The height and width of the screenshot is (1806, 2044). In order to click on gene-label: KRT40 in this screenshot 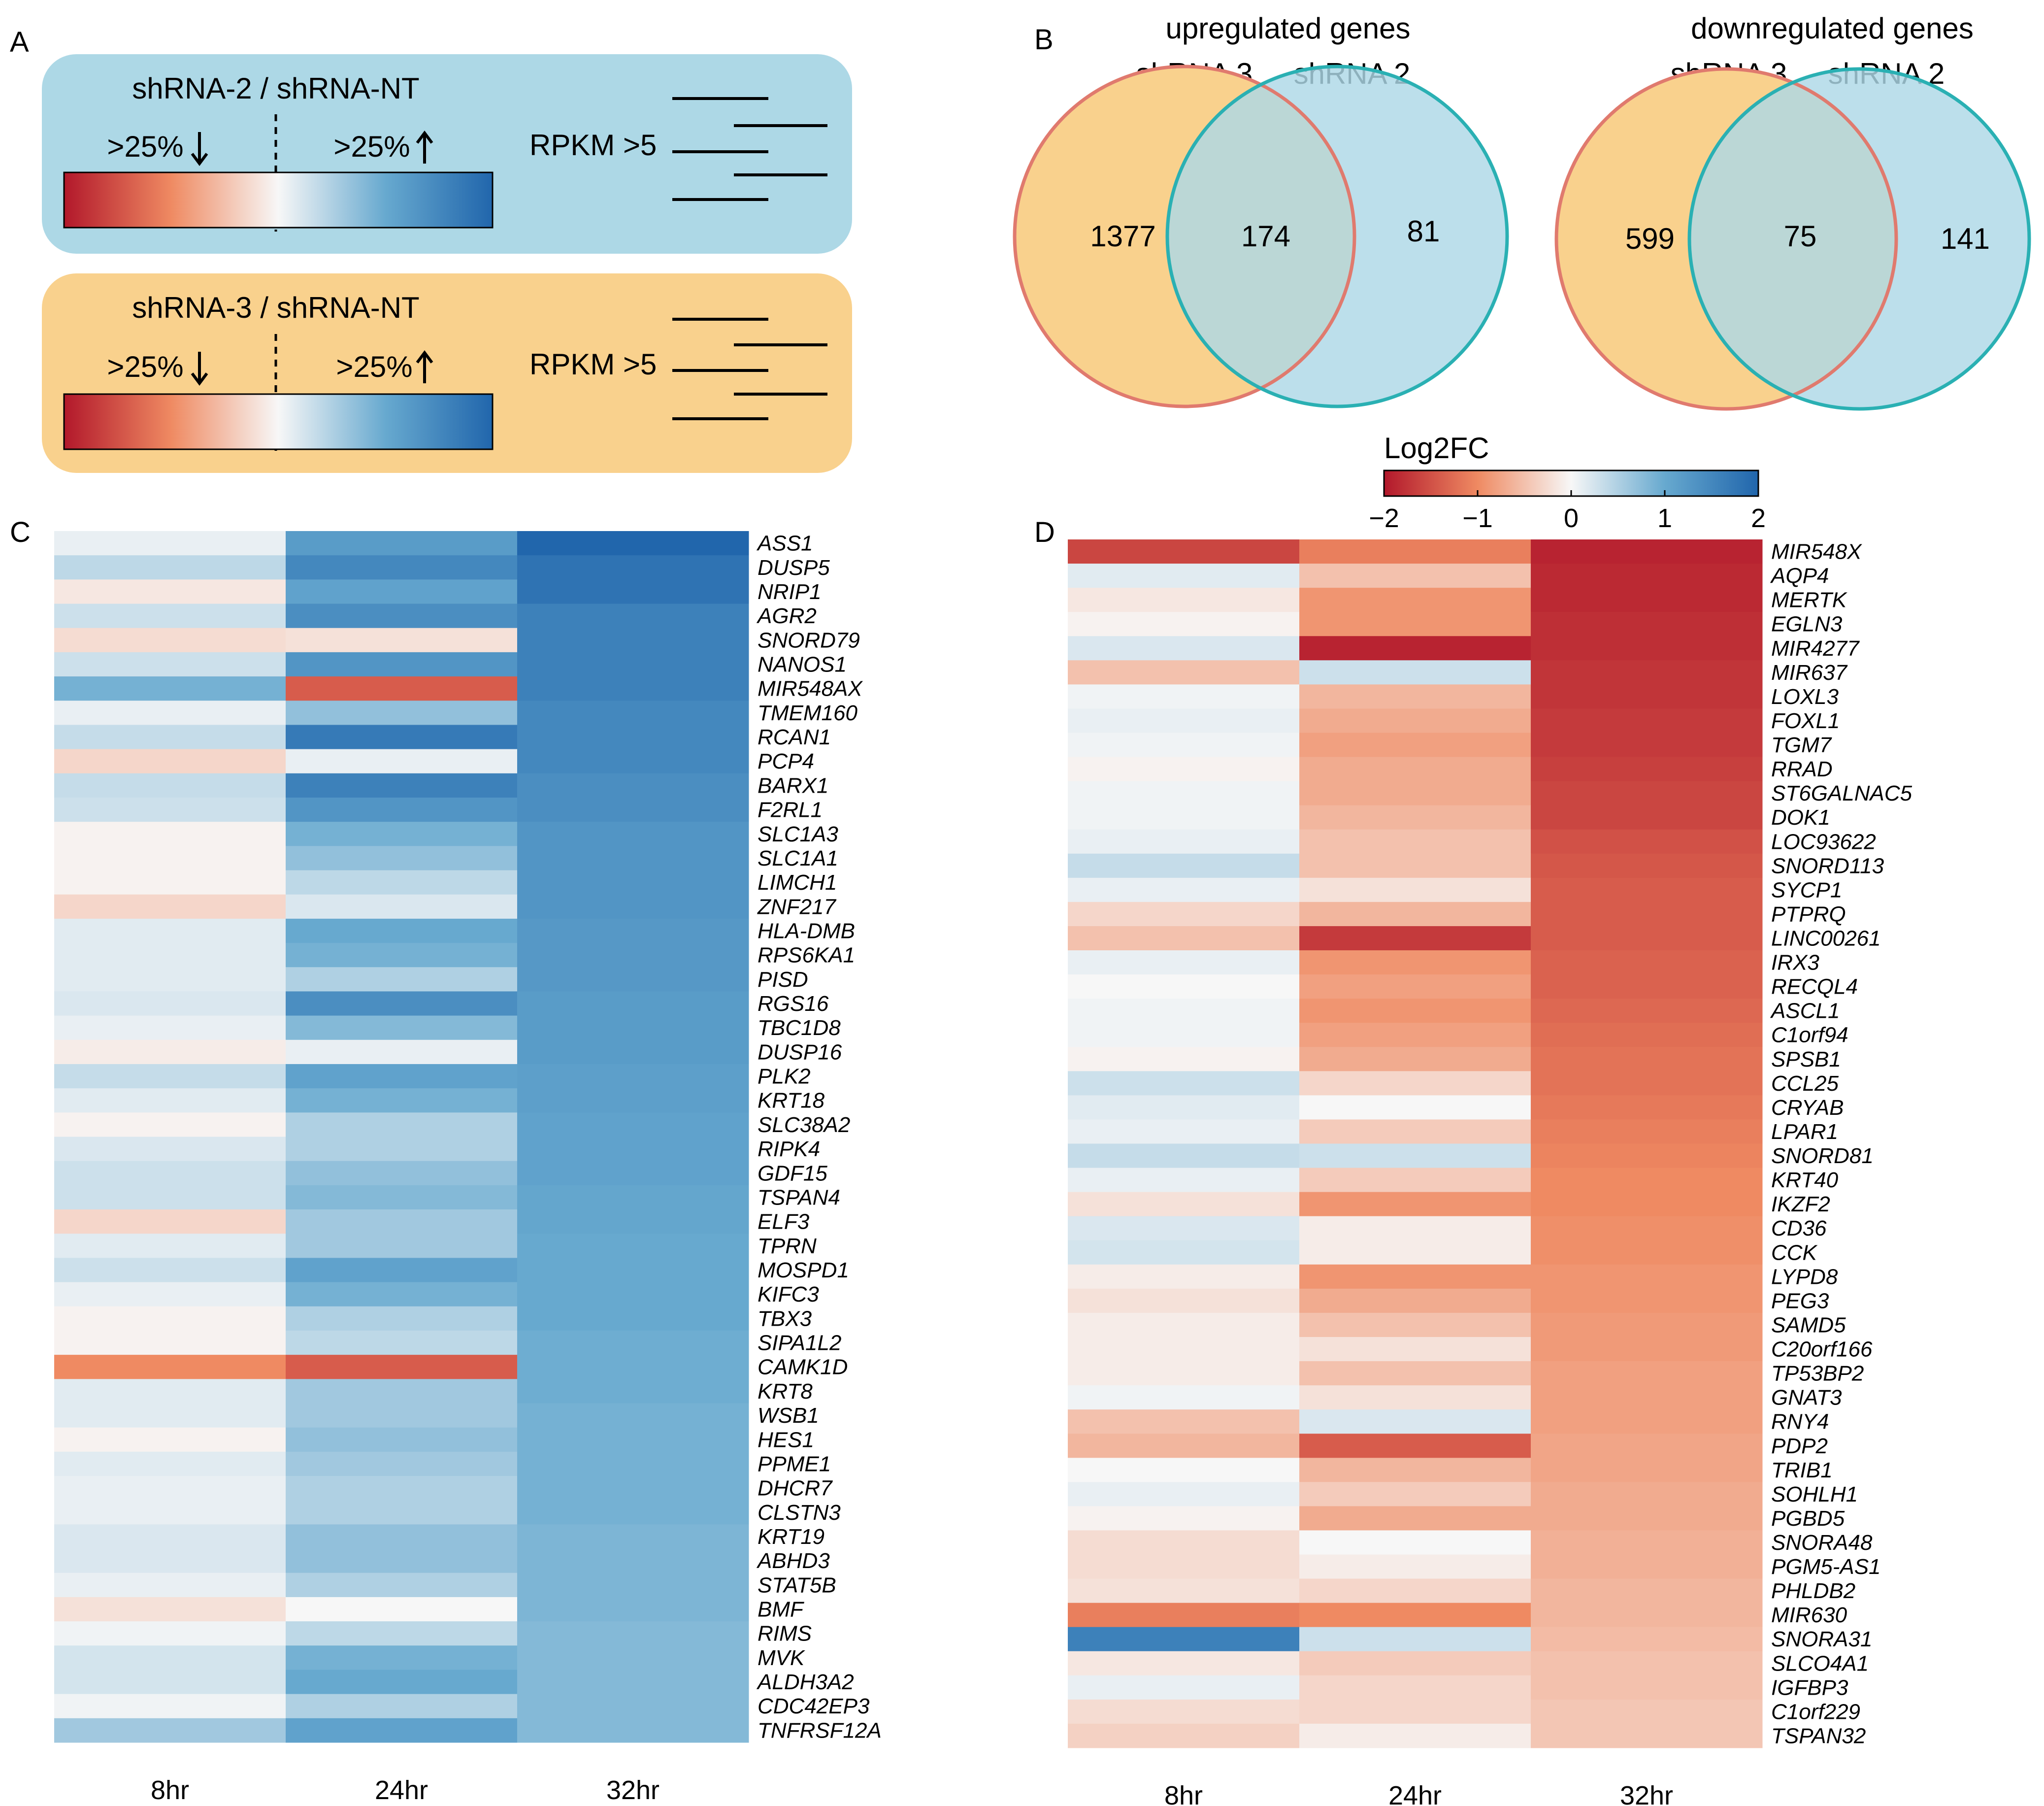, I will do `click(1805, 1180)`.